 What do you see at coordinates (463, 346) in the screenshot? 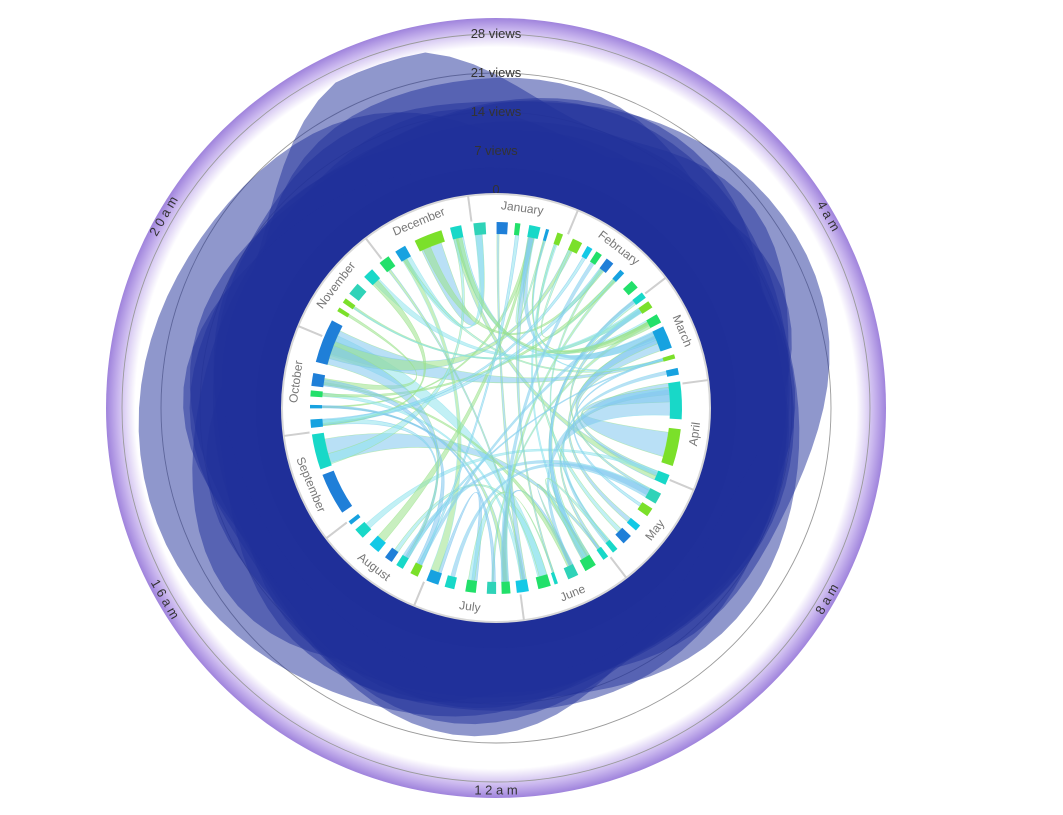
I see `chord-ribbon` at bounding box center [463, 346].